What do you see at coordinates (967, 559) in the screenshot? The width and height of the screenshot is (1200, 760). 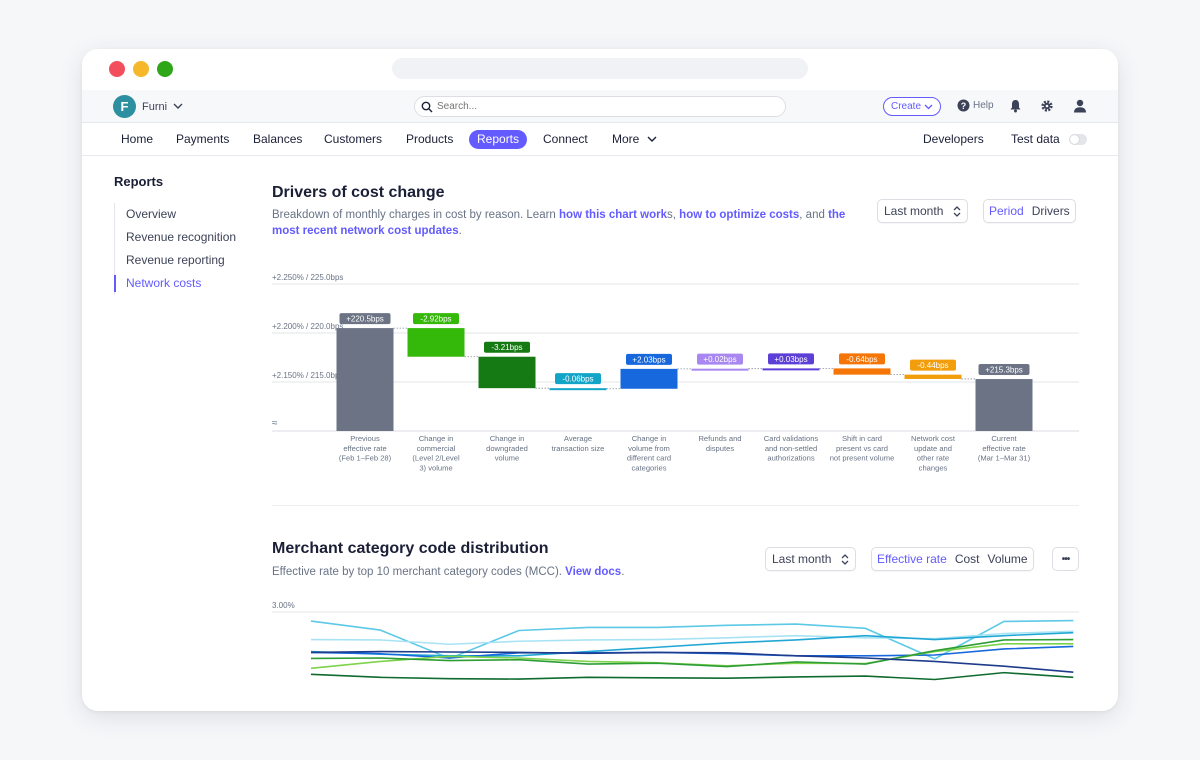 I see `toggle-cost: Cost` at bounding box center [967, 559].